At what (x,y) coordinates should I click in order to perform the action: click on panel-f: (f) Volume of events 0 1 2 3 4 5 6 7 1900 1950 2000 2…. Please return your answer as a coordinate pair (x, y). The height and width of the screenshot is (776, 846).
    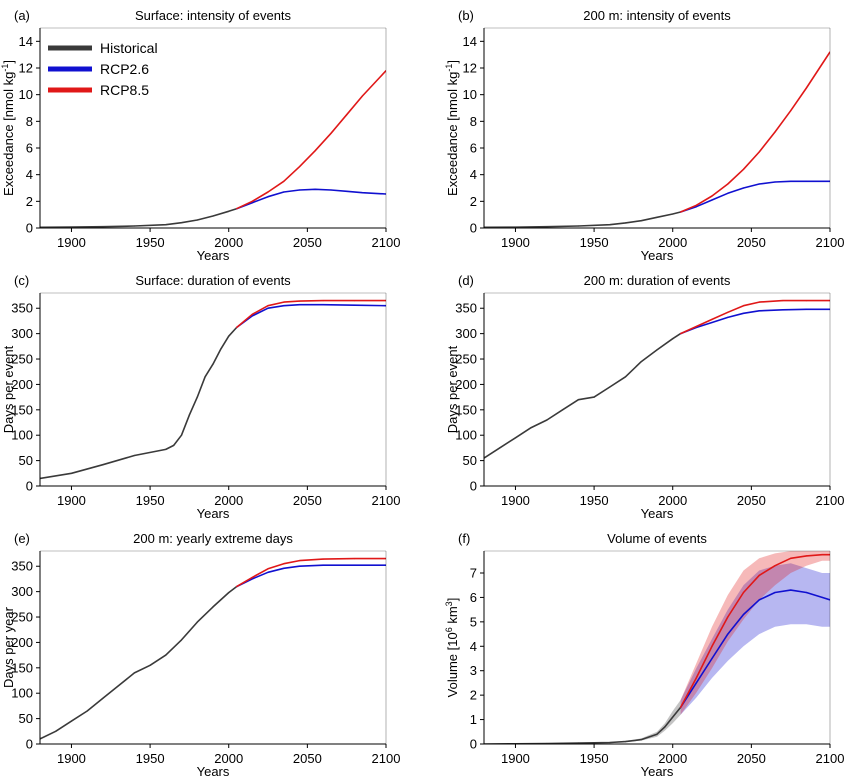
    Looking at the image, I should click on (644, 653).